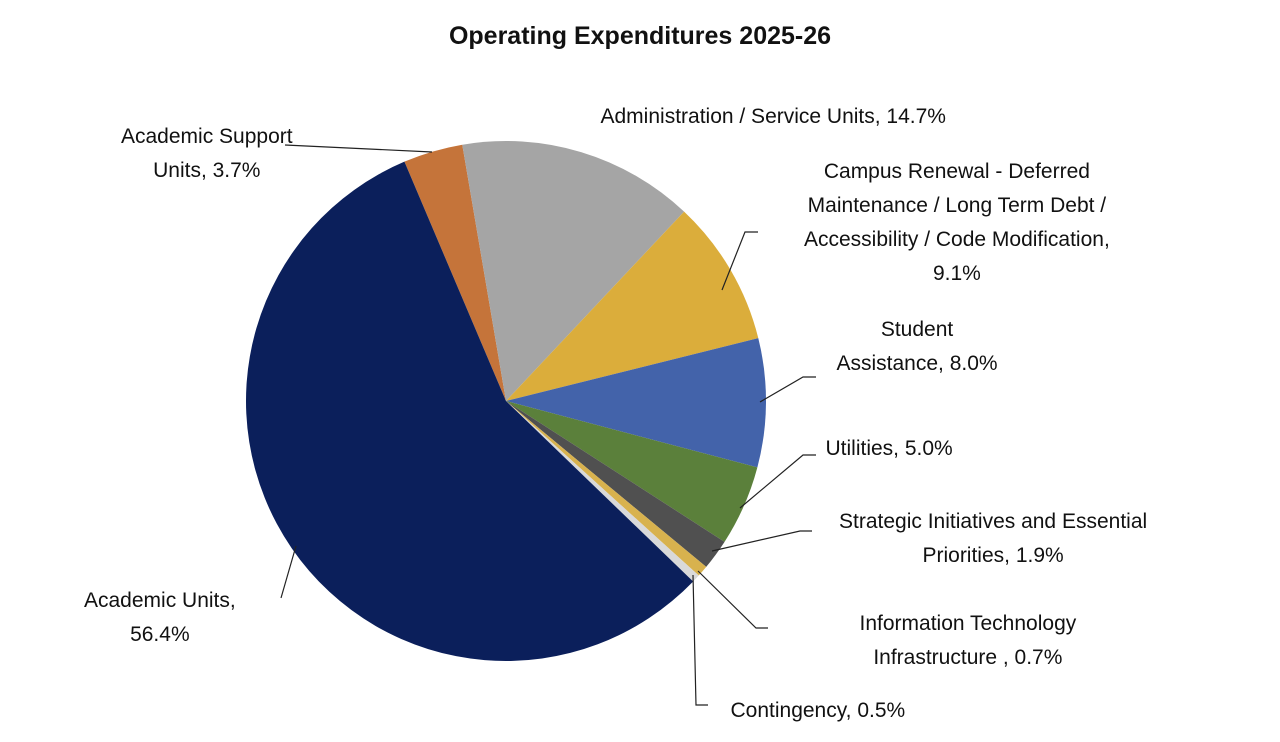 This screenshot has width=1280, height=742. I want to click on data-label-line: Academic Support, so click(207, 136).